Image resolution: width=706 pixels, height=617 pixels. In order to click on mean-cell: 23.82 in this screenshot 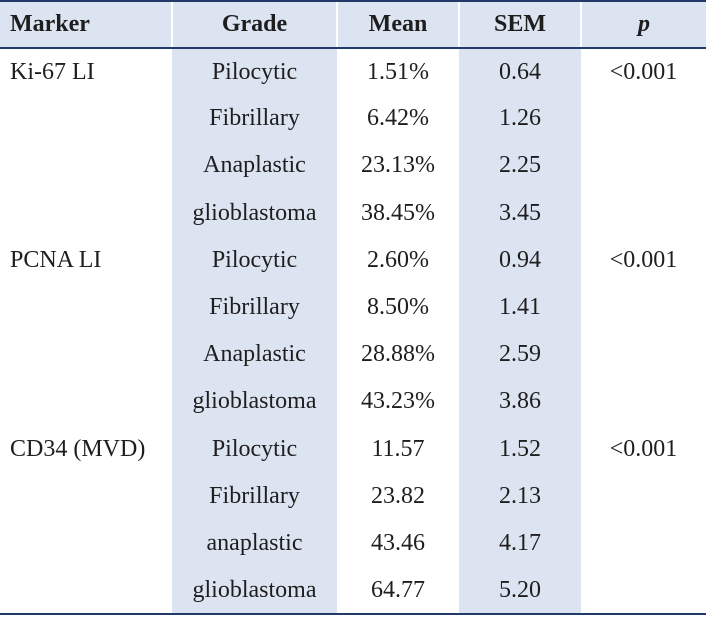, I will do `click(398, 495)`.